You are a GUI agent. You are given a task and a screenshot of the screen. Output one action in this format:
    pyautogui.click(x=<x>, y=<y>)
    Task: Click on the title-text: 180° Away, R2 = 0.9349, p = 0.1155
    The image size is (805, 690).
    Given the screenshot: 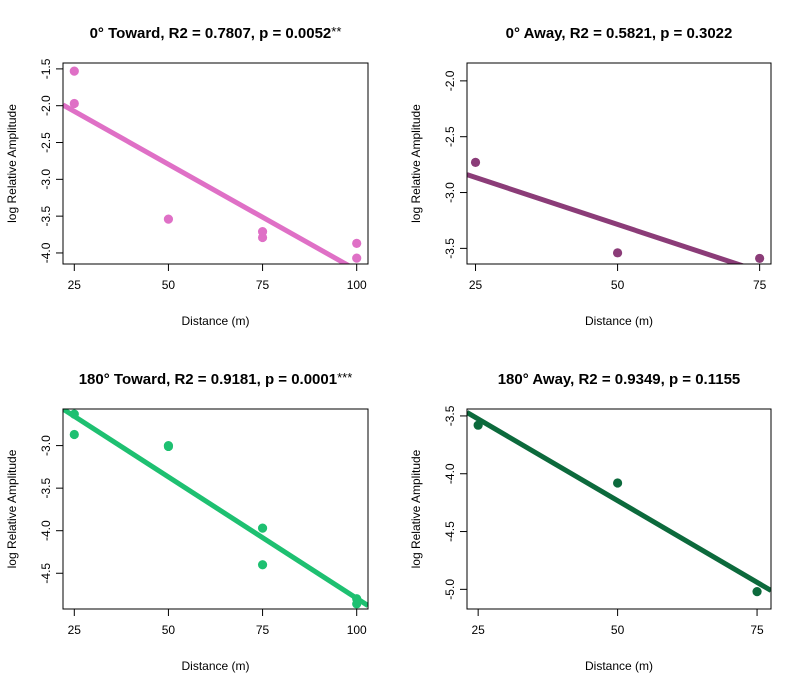 What is the action you would take?
    pyautogui.click(x=619, y=379)
    